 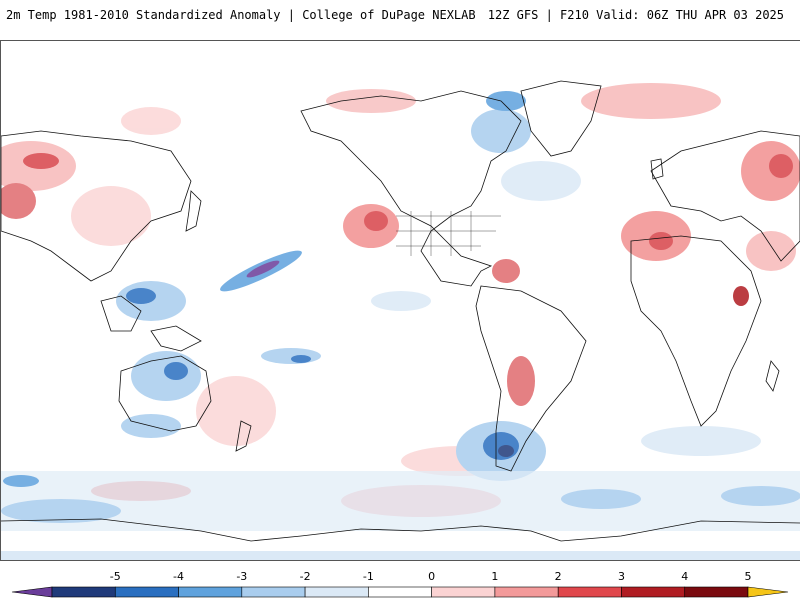 I want to click on colorbar: -5 -4 -3 -2 -1 0 1 2 3 4 5, so click(x=400, y=584).